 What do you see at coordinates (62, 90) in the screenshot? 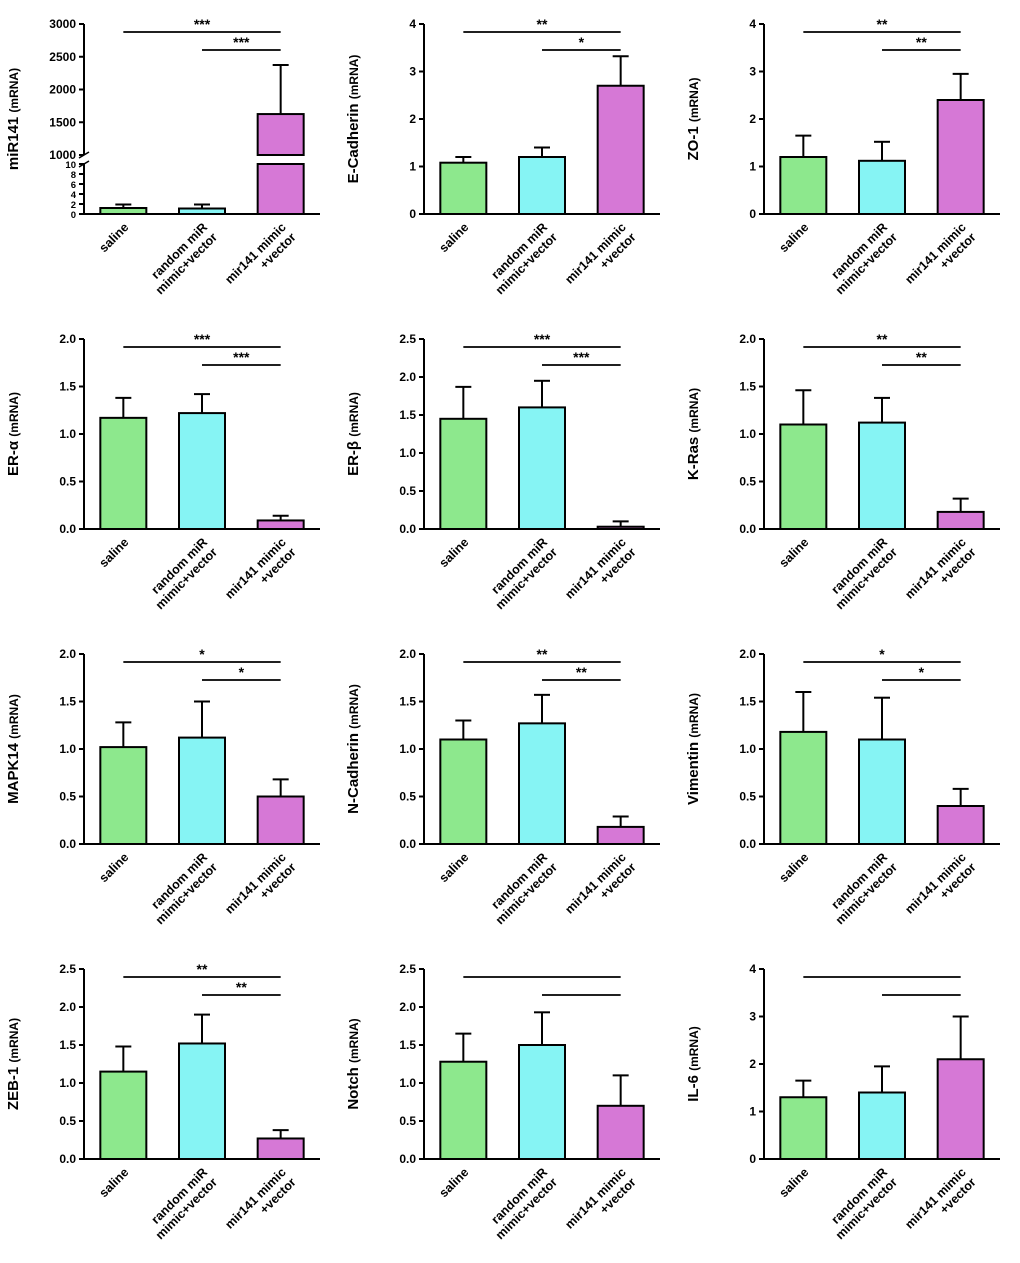
I see `y-tick-label: 2000` at bounding box center [62, 90].